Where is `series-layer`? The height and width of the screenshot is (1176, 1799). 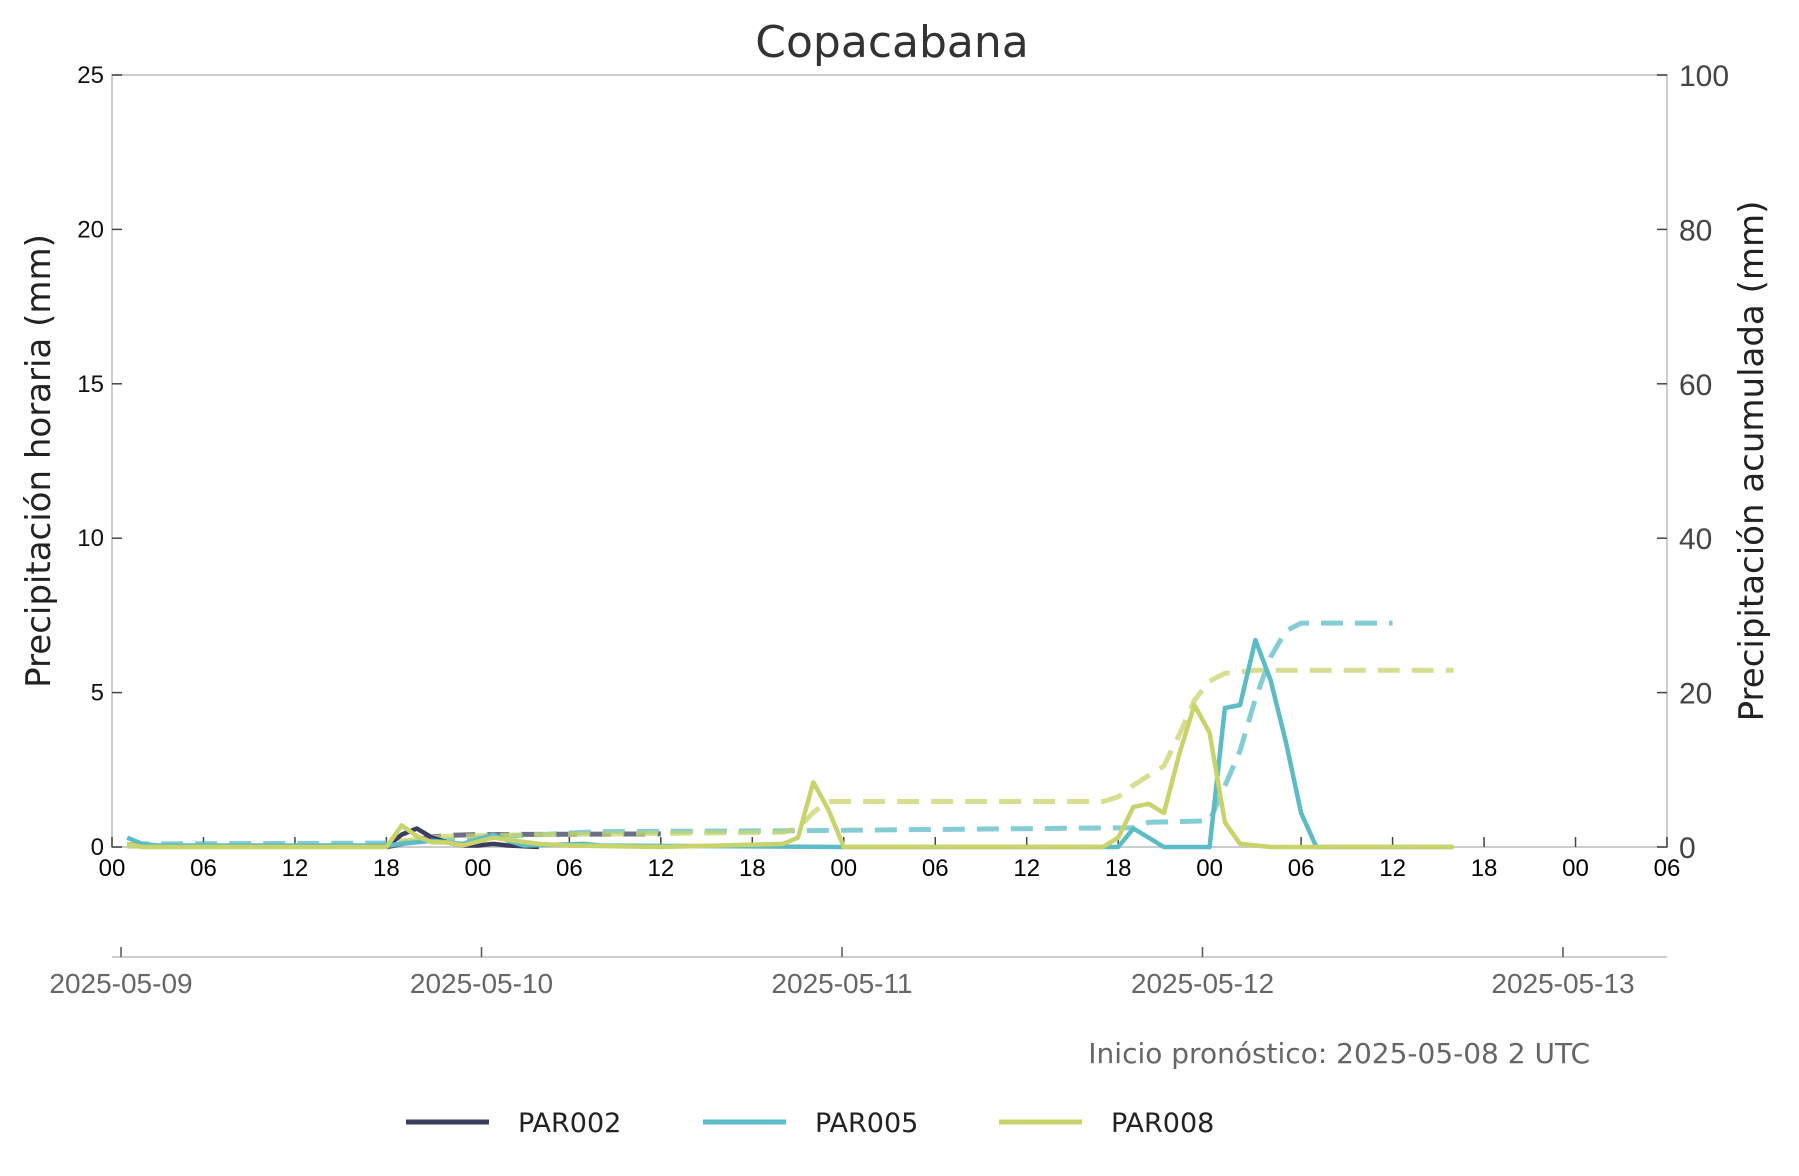
series-layer is located at coordinates (790, 735).